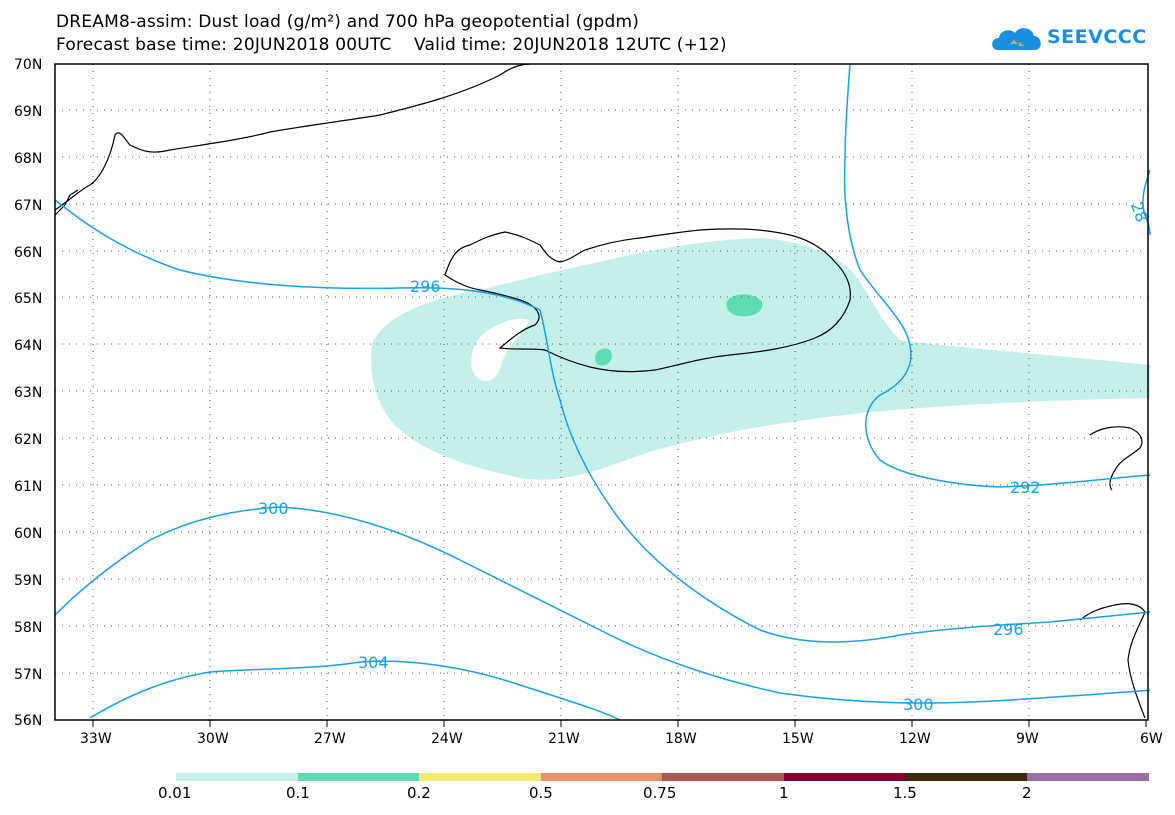 The height and width of the screenshot is (815, 1175). Describe the element at coordinates (28, 159) in the screenshot. I see `lat-label: 68N` at that location.